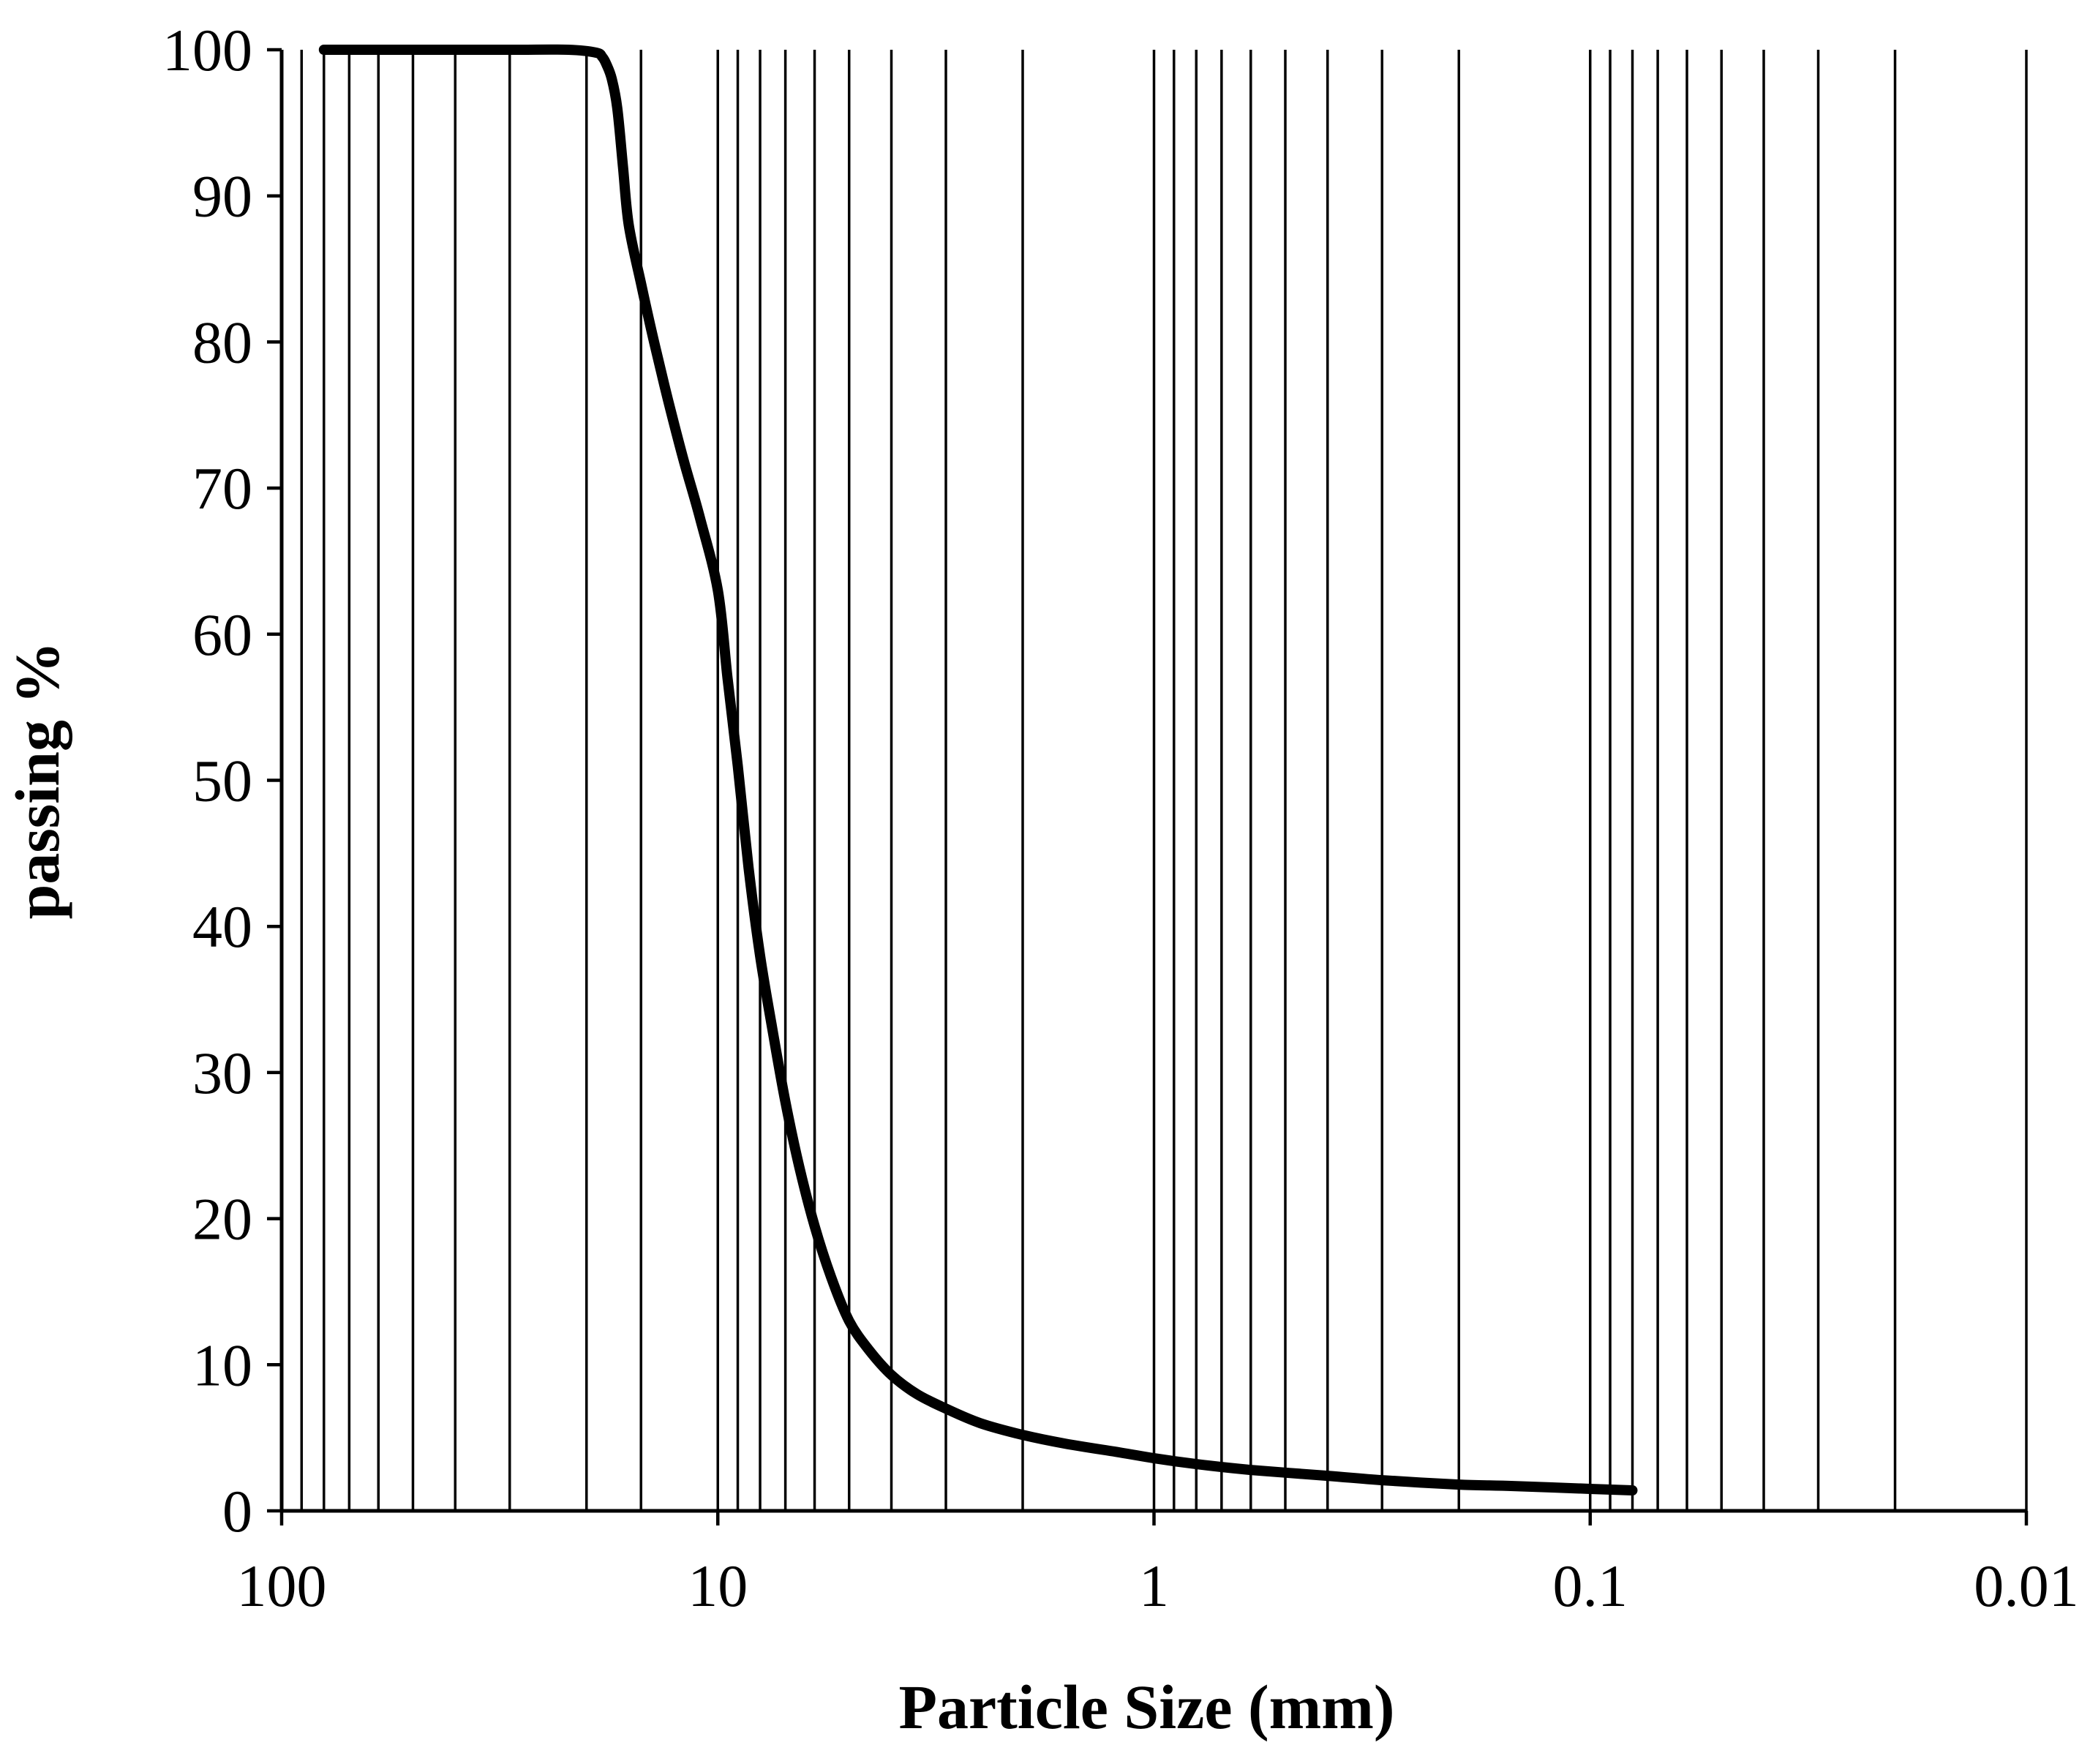 The image size is (2090, 1764). I want to click on x-tick-label: 10, so click(718, 1586).